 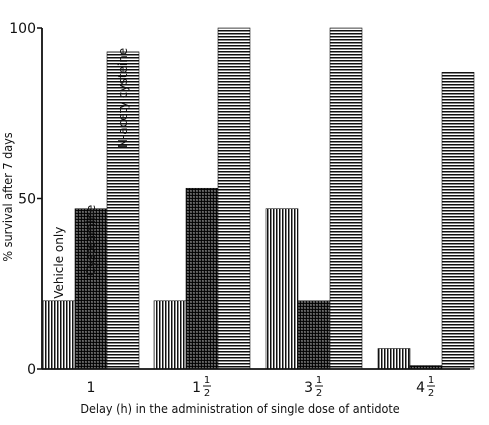 What do you see at coordinates (123, 98) in the screenshot?
I see `series-label-n-acetylcysteine: N-acetylcysteine` at bounding box center [123, 98].